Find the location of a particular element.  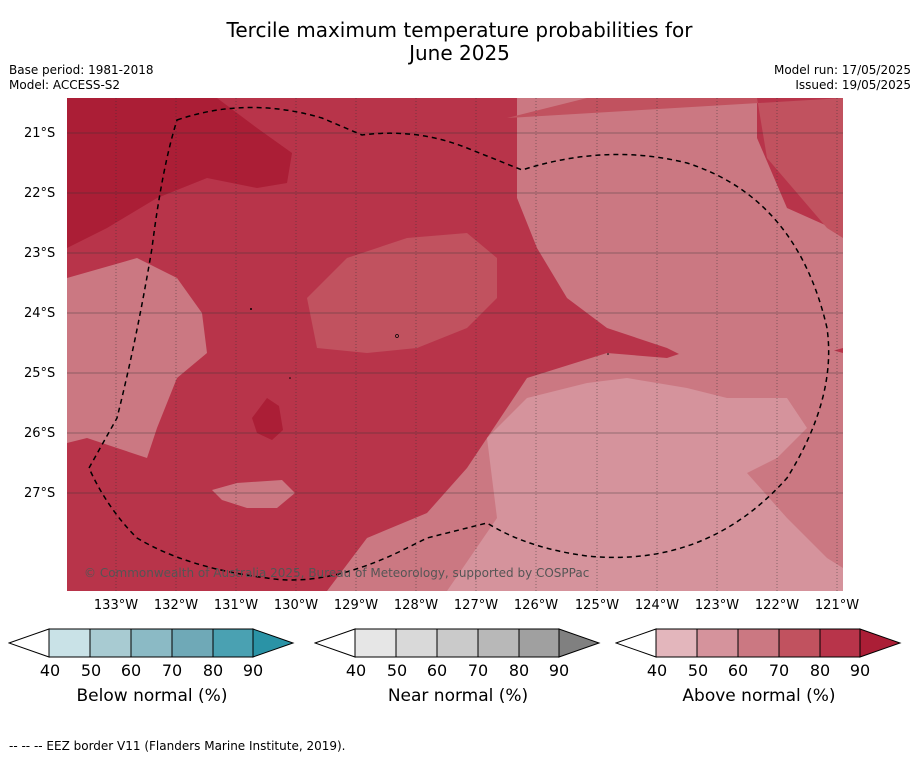

lat-label: 23°S is located at coordinates (40, 253).